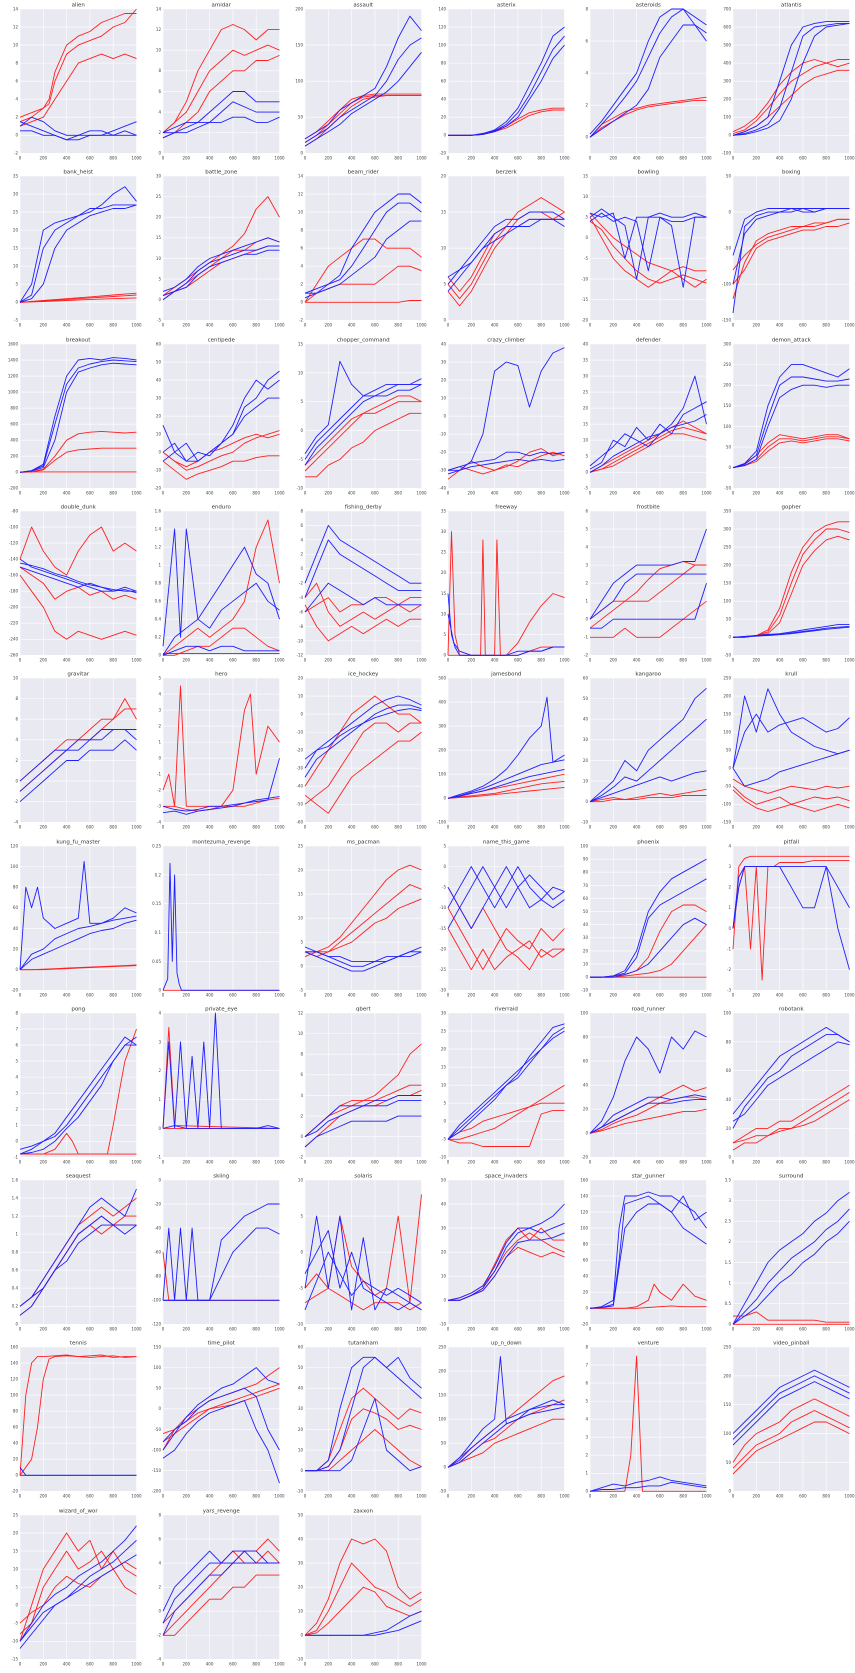  Describe the element at coordinates (584, 1228) in the screenshot. I see `y-tick-label: 100` at that location.